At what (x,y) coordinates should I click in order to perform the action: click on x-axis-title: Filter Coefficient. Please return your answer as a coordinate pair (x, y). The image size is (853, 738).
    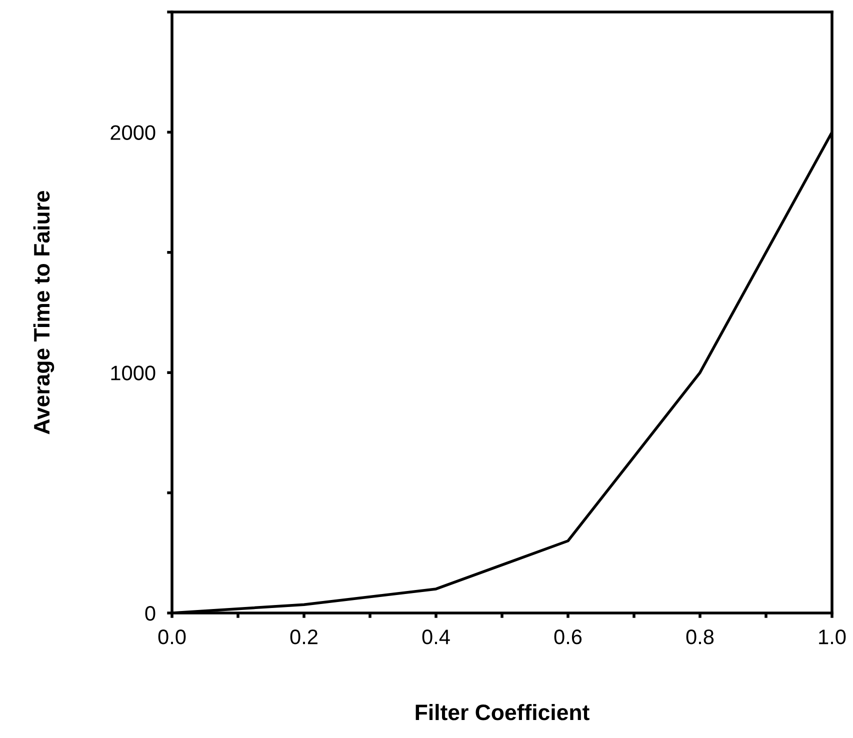
    Looking at the image, I should click on (503, 712).